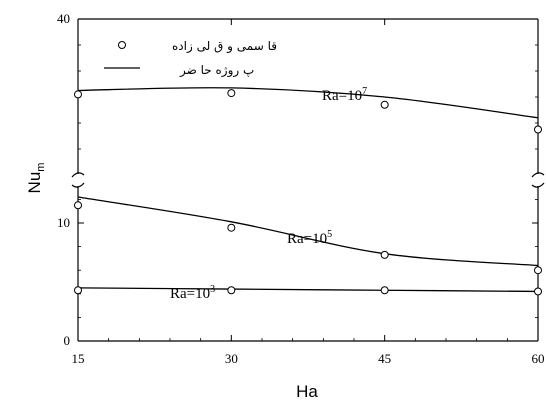  Describe the element at coordinates (538, 358) in the screenshot. I see `x-tick-label: 60` at that location.